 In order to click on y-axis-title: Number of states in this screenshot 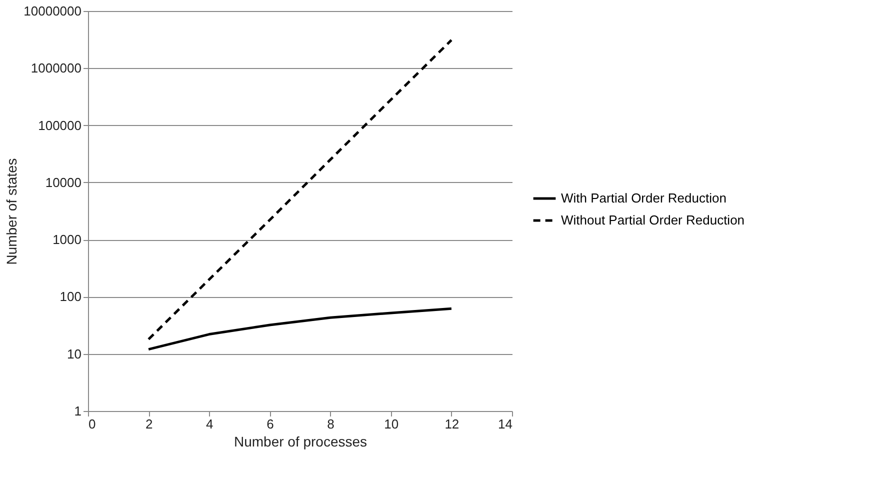, I will do `click(12, 211)`.